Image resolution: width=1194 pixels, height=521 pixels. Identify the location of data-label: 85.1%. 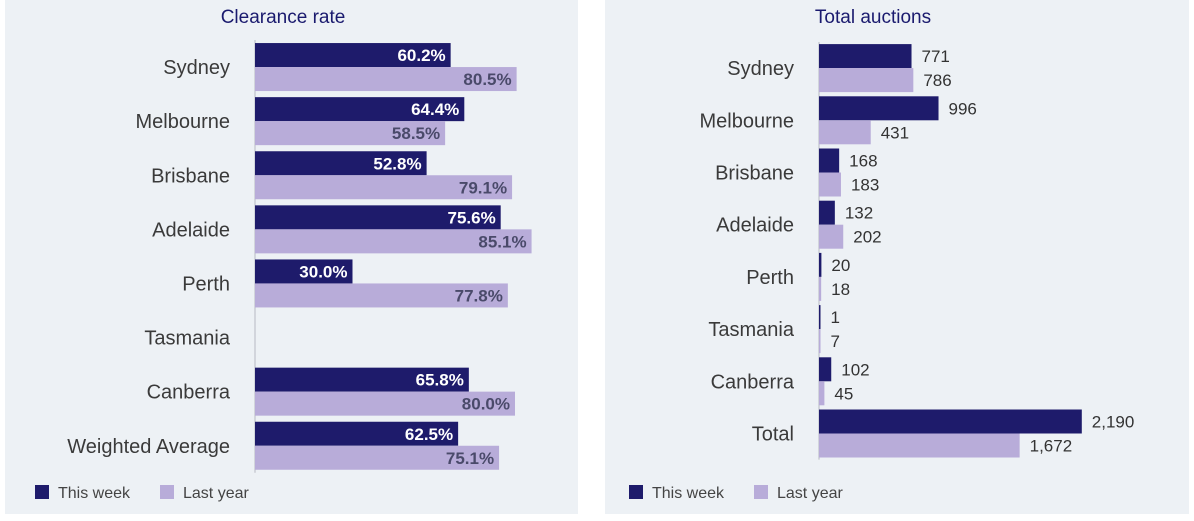
(502, 241).